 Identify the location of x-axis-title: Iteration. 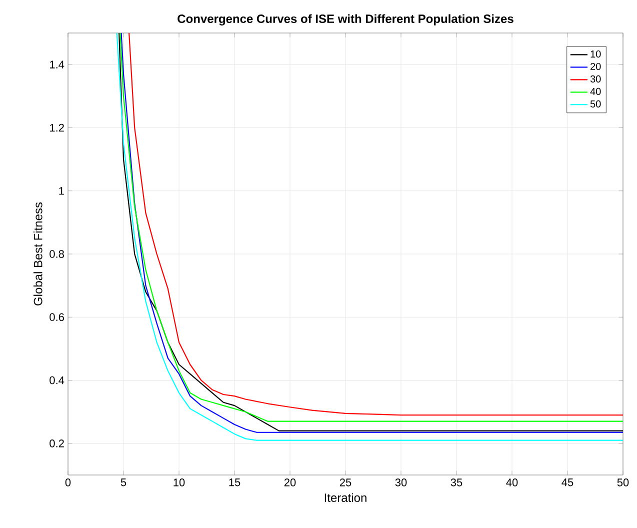
(345, 497).